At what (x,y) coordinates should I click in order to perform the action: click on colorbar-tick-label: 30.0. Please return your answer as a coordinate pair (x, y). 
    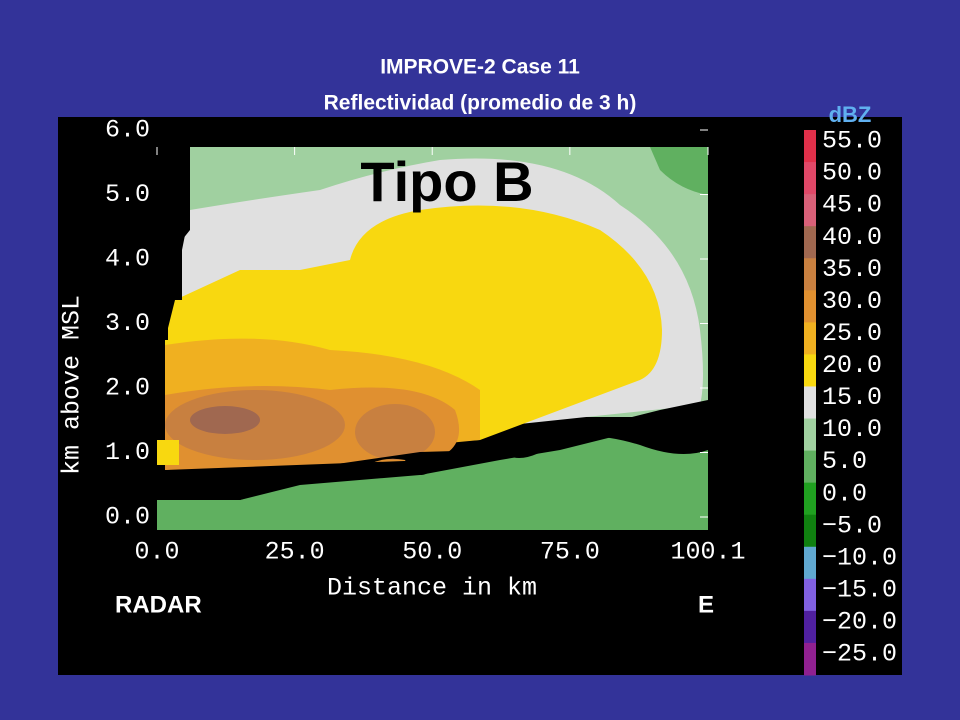
    Looking at the image, I should click on (852, 301).